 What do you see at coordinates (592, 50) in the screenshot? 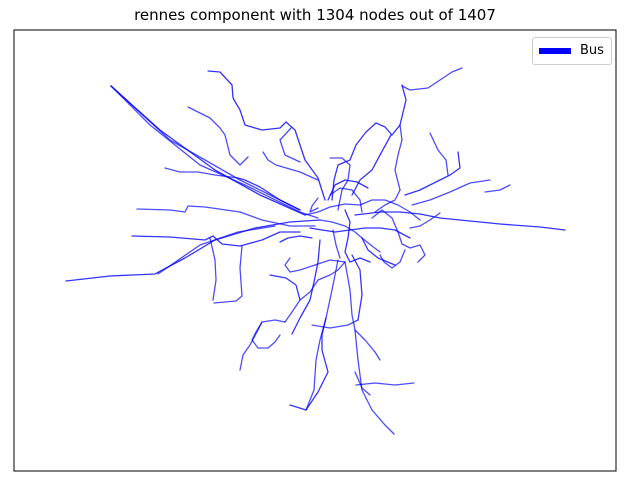
I see `legend-label-bus: Bus` at bounding box center [592, 50].